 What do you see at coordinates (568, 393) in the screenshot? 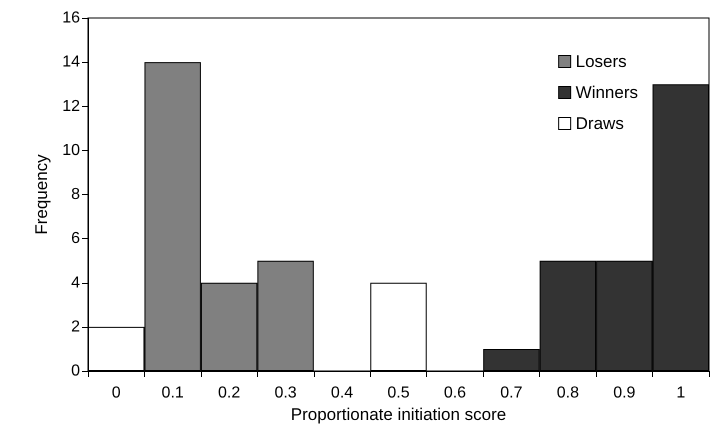
I see `x-tick-label: 0.8` at bounding box center [568, 393].